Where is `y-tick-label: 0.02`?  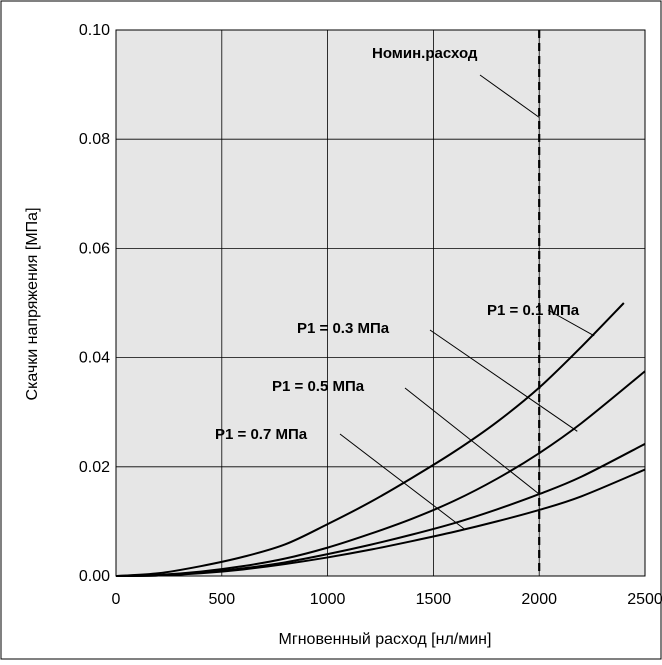
y-tick-label: 0.02 is located at coordinates (94, 467).